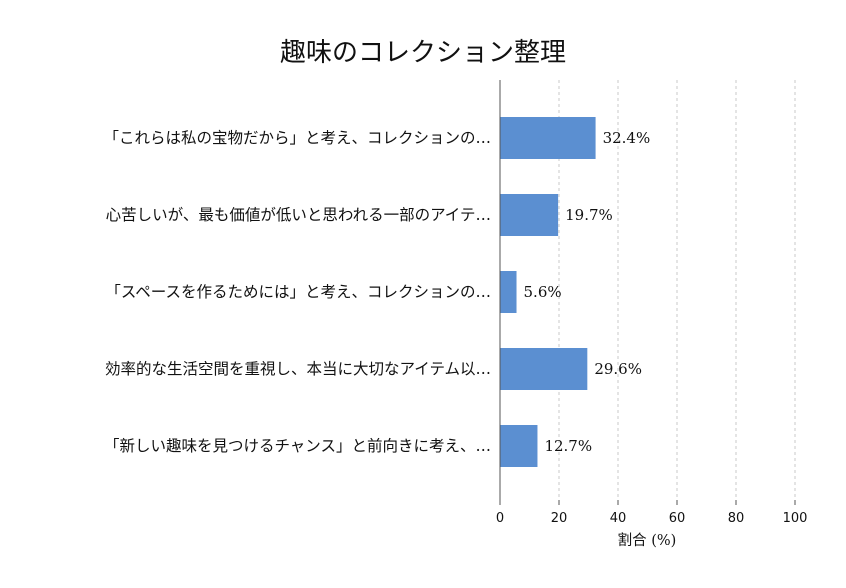  Describe the element at coordinates (423, 53) in the screenshot. I see `chart-title: 趣味のコレクション整理` at that location.